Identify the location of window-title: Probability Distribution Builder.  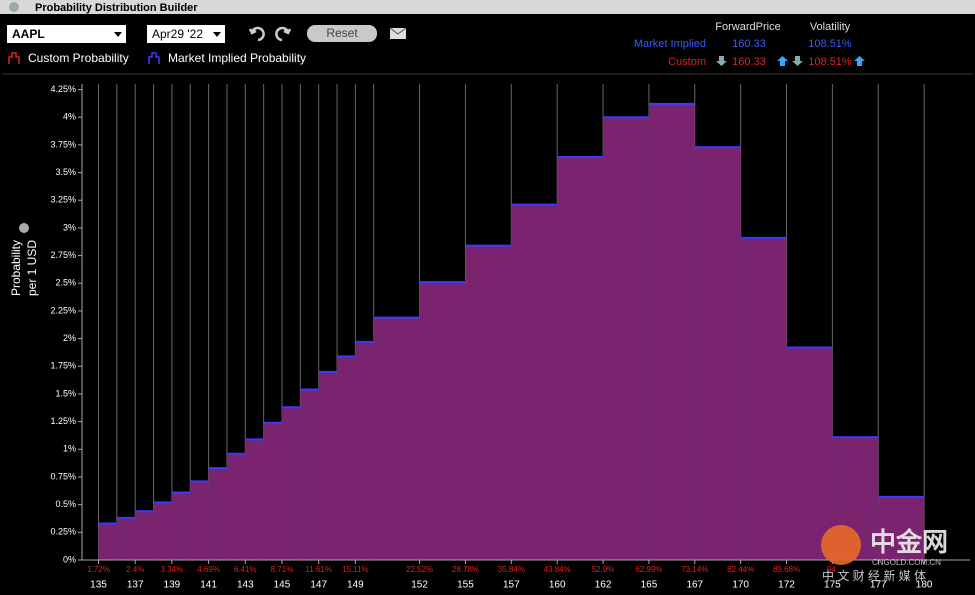
(116, 8).